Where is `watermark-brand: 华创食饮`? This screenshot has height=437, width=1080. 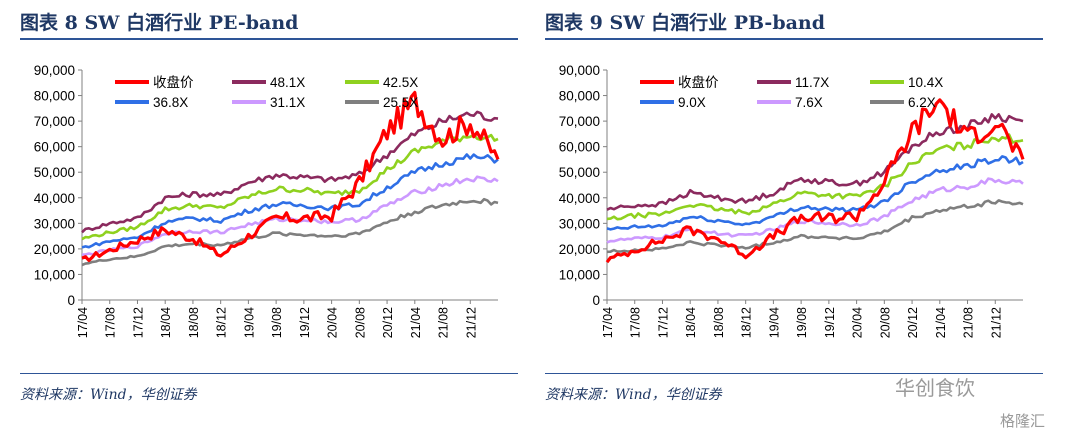
watermark-brand: 华创食饮 is located at coordinates (935, 388).